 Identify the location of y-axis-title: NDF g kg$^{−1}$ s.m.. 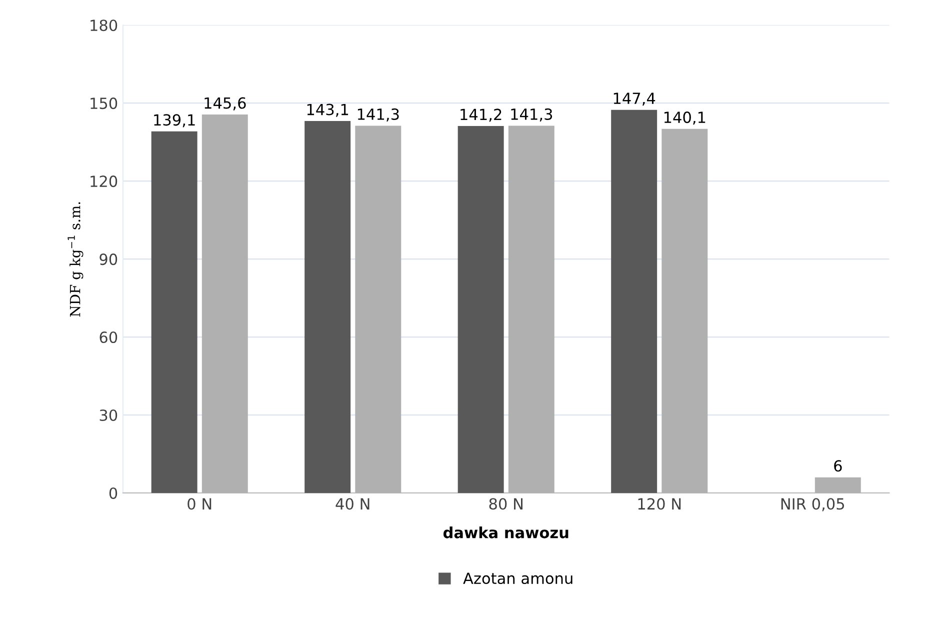
(76, 259).